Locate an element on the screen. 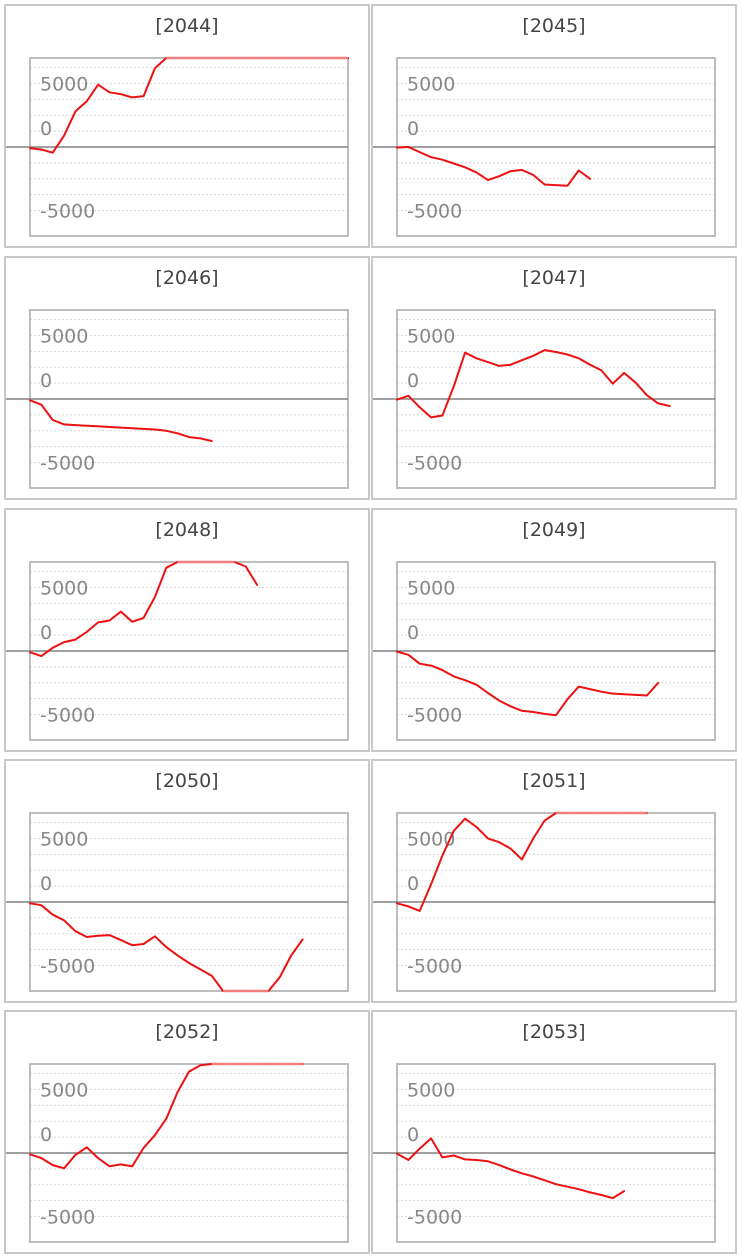  chart-title: [2048] is located at coordinates (187, 530).